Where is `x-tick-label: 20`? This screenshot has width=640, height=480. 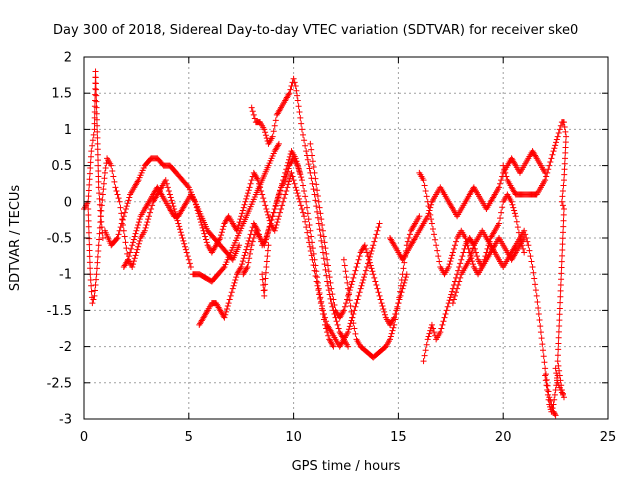 x-tick-label: 20 is located at coordinates (503, 437).